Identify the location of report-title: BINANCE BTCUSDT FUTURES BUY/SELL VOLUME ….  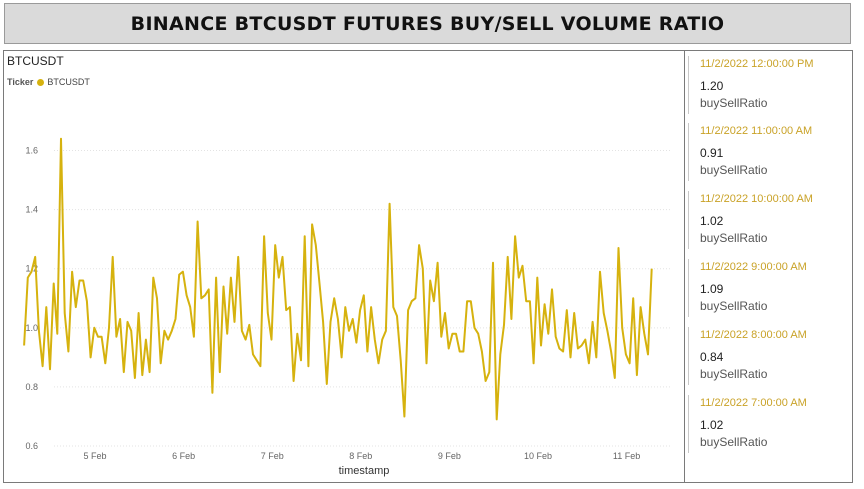
(427, 23).